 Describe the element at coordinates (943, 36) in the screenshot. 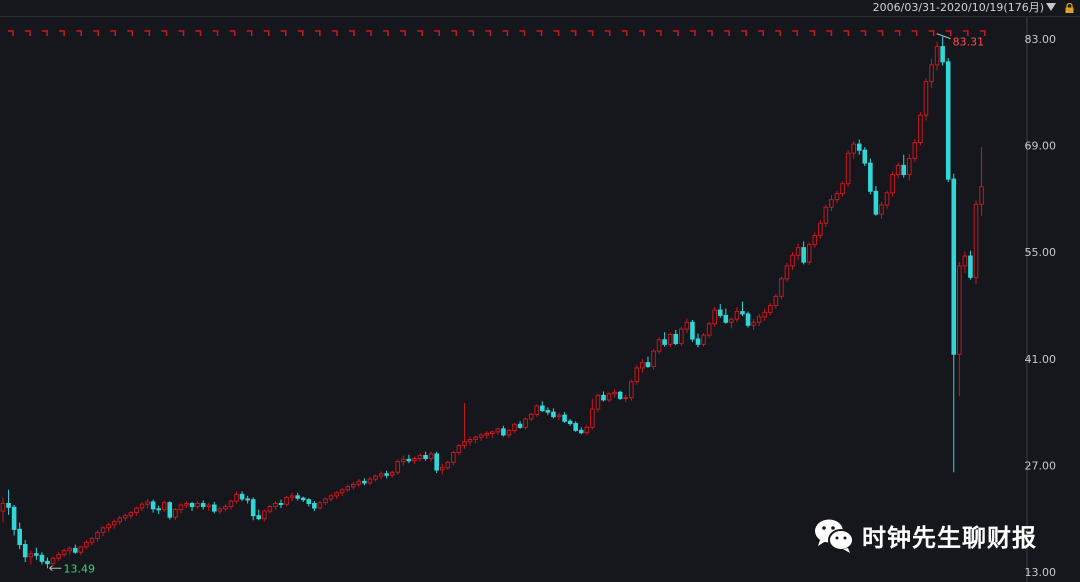

I see `max-arrow` at that location.